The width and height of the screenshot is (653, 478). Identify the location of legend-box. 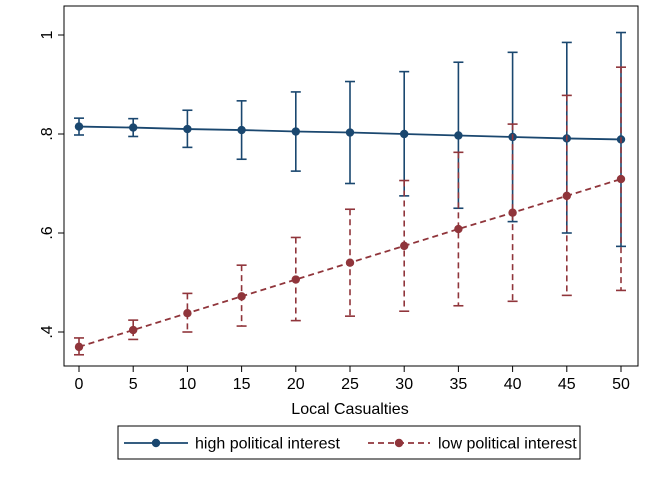
(349, 442).